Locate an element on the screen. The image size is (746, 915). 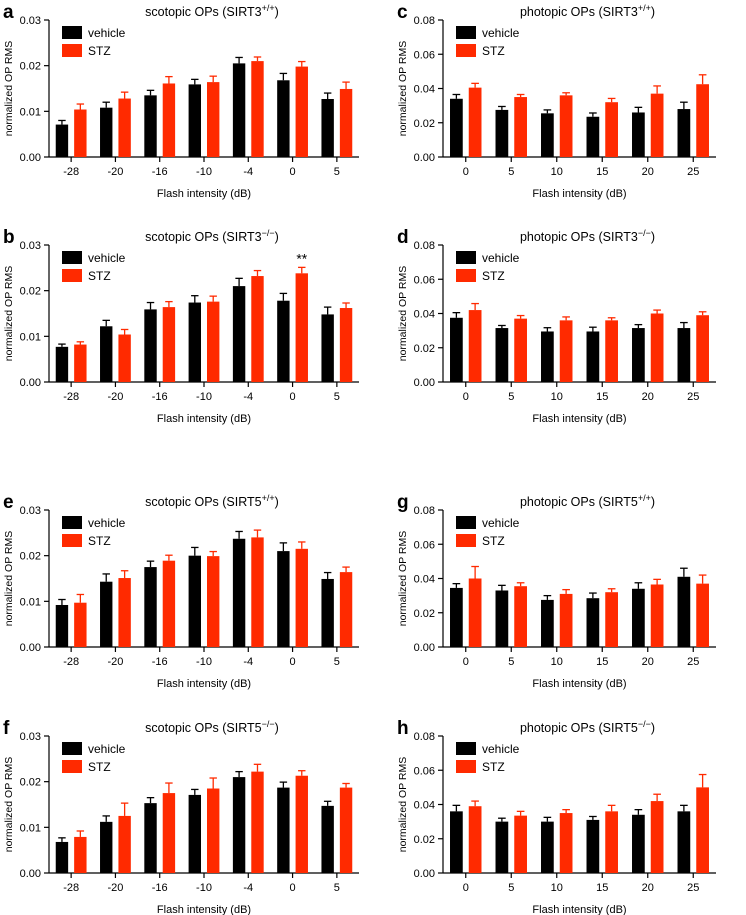
chart-title: scotopic OPs (SIRT5+/+) is located at coordinates (212, 501).